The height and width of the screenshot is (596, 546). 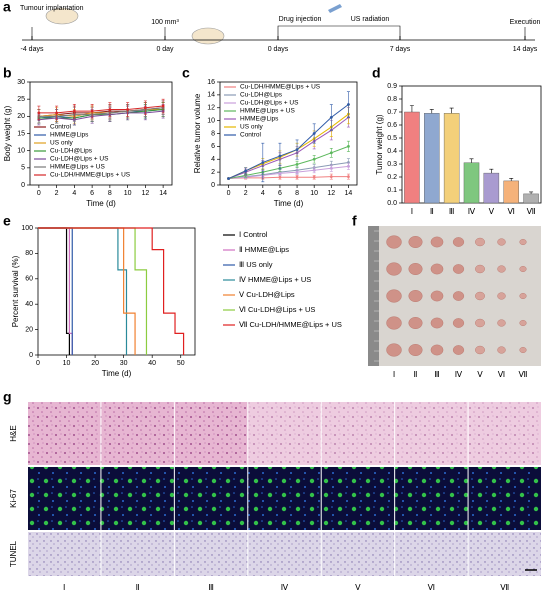 I want to click on legend-label: Ⅲ US only, so click(x=256, y=264).